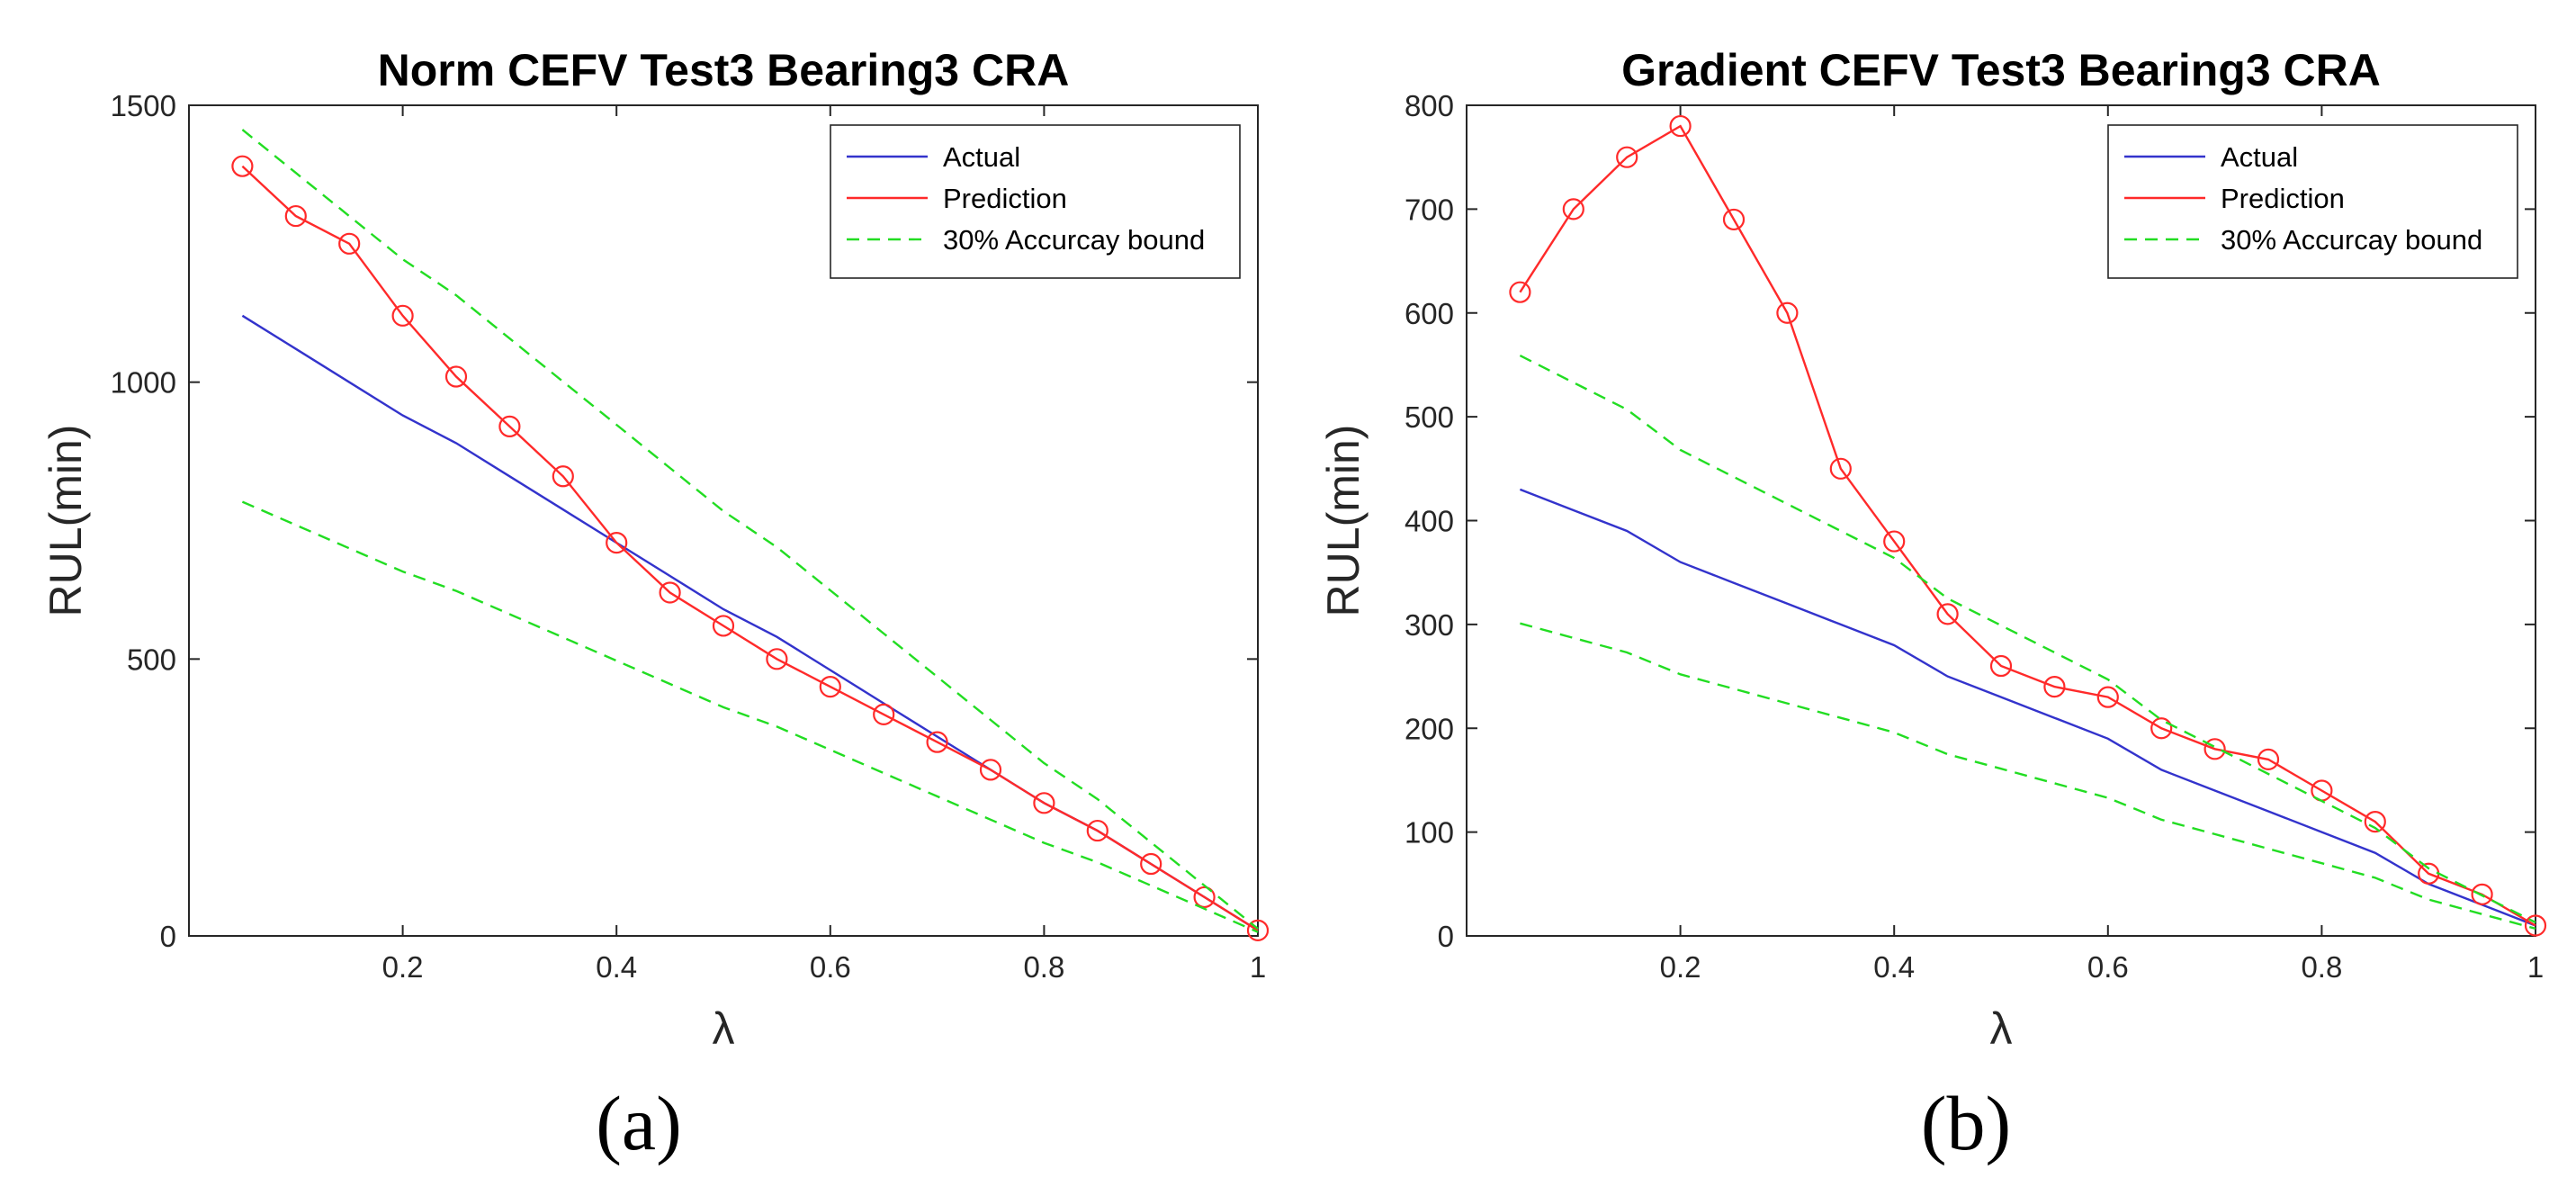 The width and height of the screenshot is (2576, 1187). Describe the element at coordinates (1430, 728) in the screenshot. I see `y-tick-label: 200` at that location.